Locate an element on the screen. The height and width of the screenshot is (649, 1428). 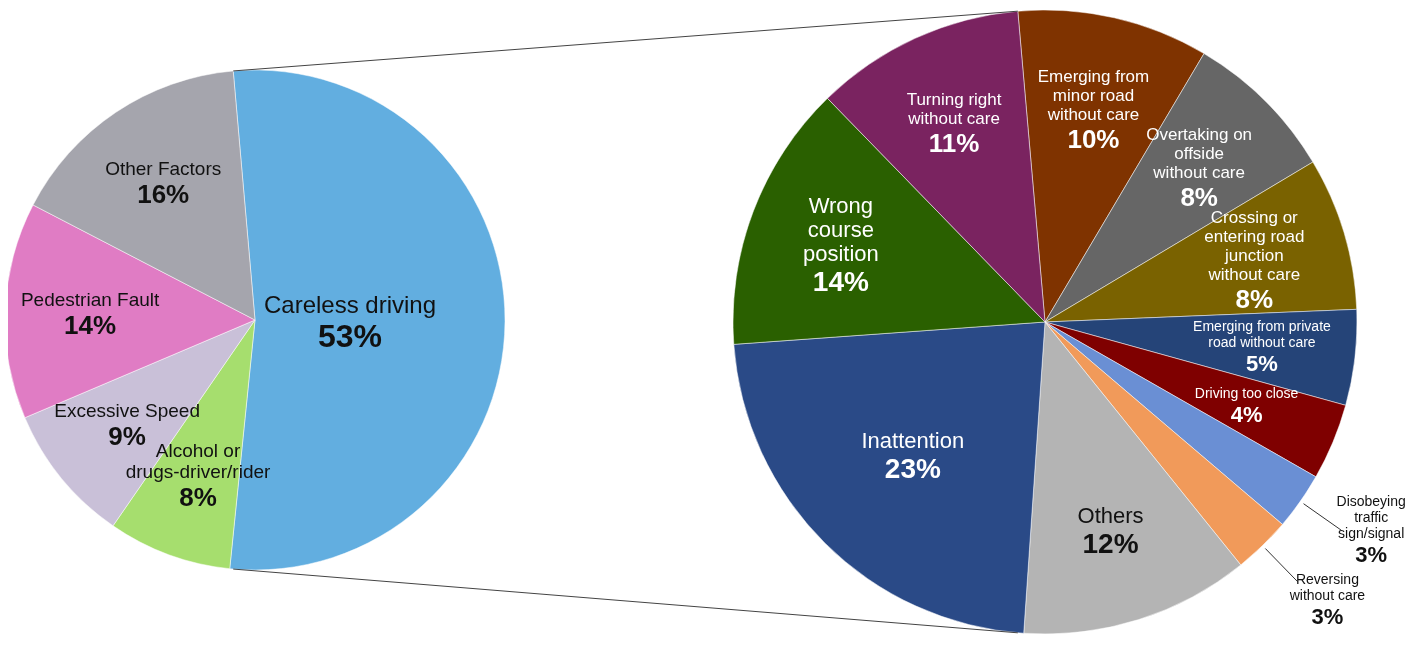
slice-label: Wrong course position is located at coordinates (840, 230).